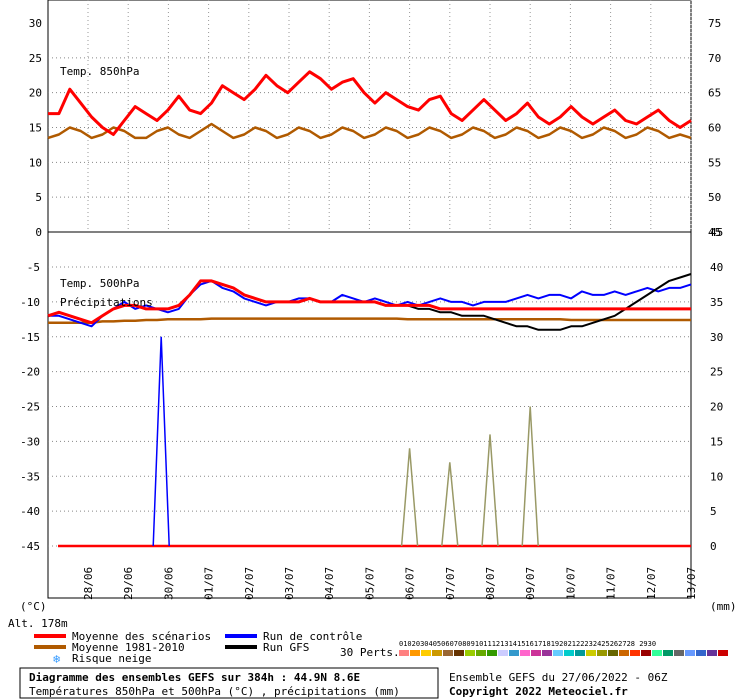 This screenshot has width=740, height=700. What do you see at coordinates (99, 71) in the screenshot?
I see `panel-850hpa-title: Temp. 850hPa` at bounding box center [99, 71].